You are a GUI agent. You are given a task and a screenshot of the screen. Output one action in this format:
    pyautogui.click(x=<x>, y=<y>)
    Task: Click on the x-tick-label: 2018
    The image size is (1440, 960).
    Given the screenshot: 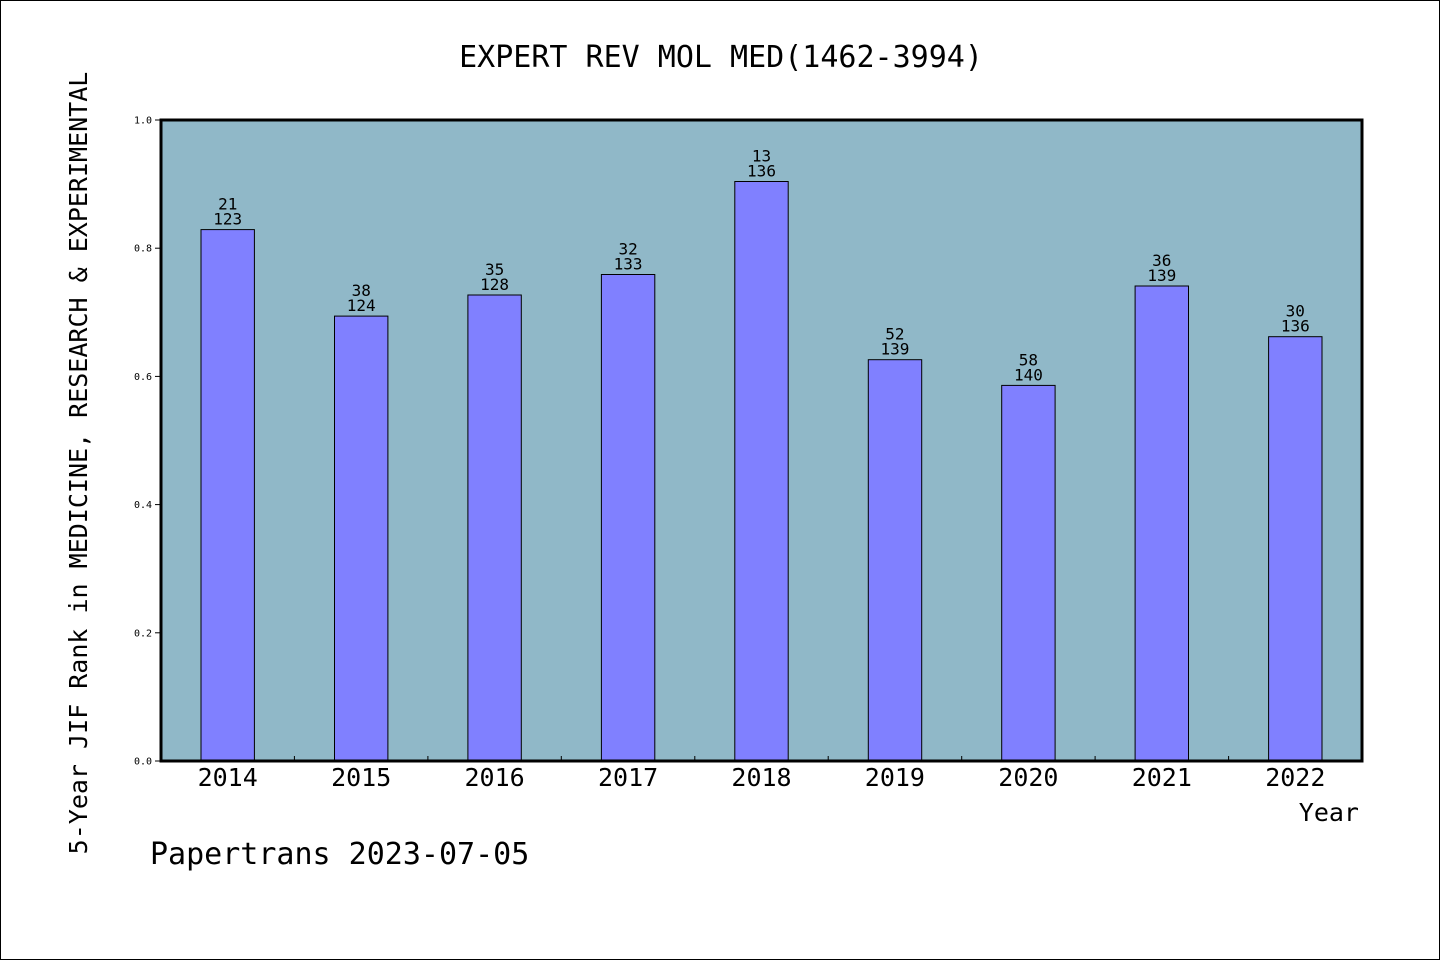 What is the action you would take?
    pyautogui.click(x=761, y=777)
    